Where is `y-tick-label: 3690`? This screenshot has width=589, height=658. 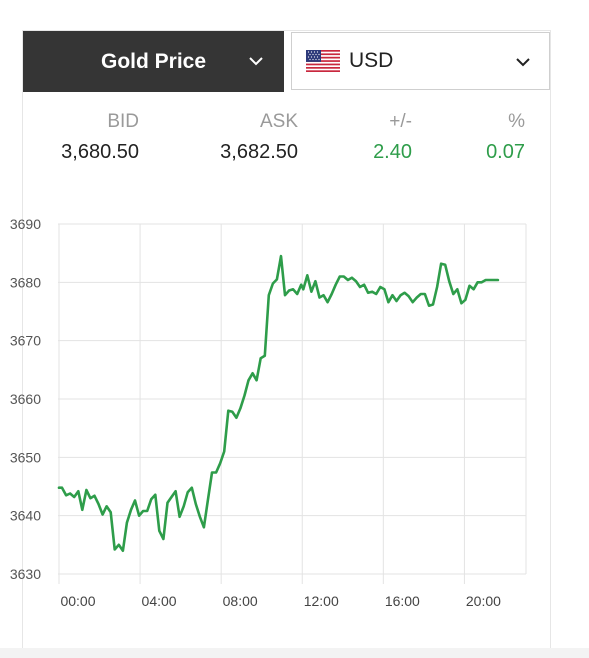
y-tick-label: 3690 is located at coordinates (25, 224).